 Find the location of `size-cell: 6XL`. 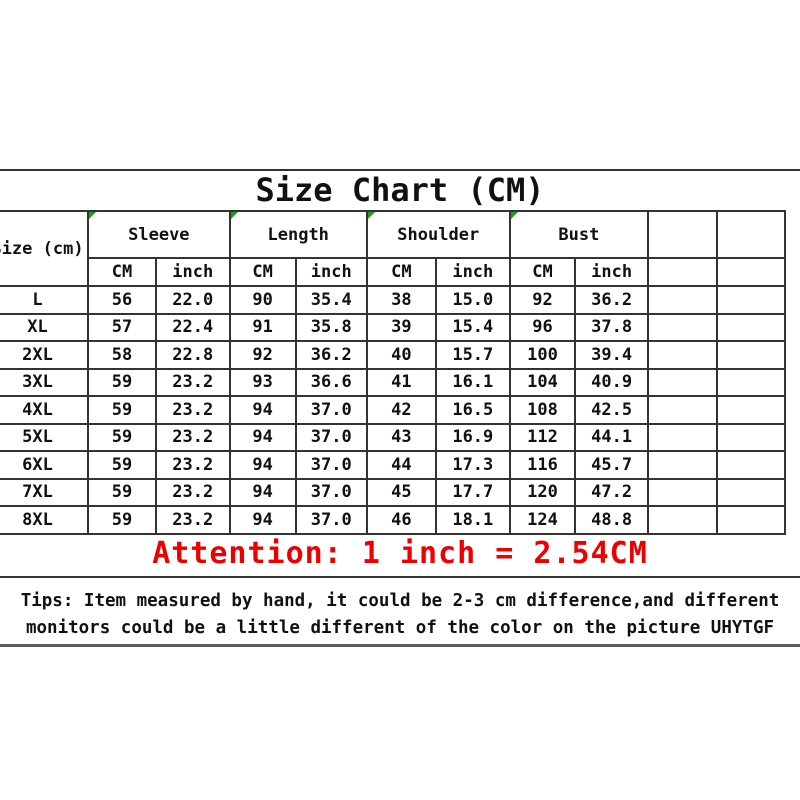

size-cell: 6XL is located at coordinates (45, 465).